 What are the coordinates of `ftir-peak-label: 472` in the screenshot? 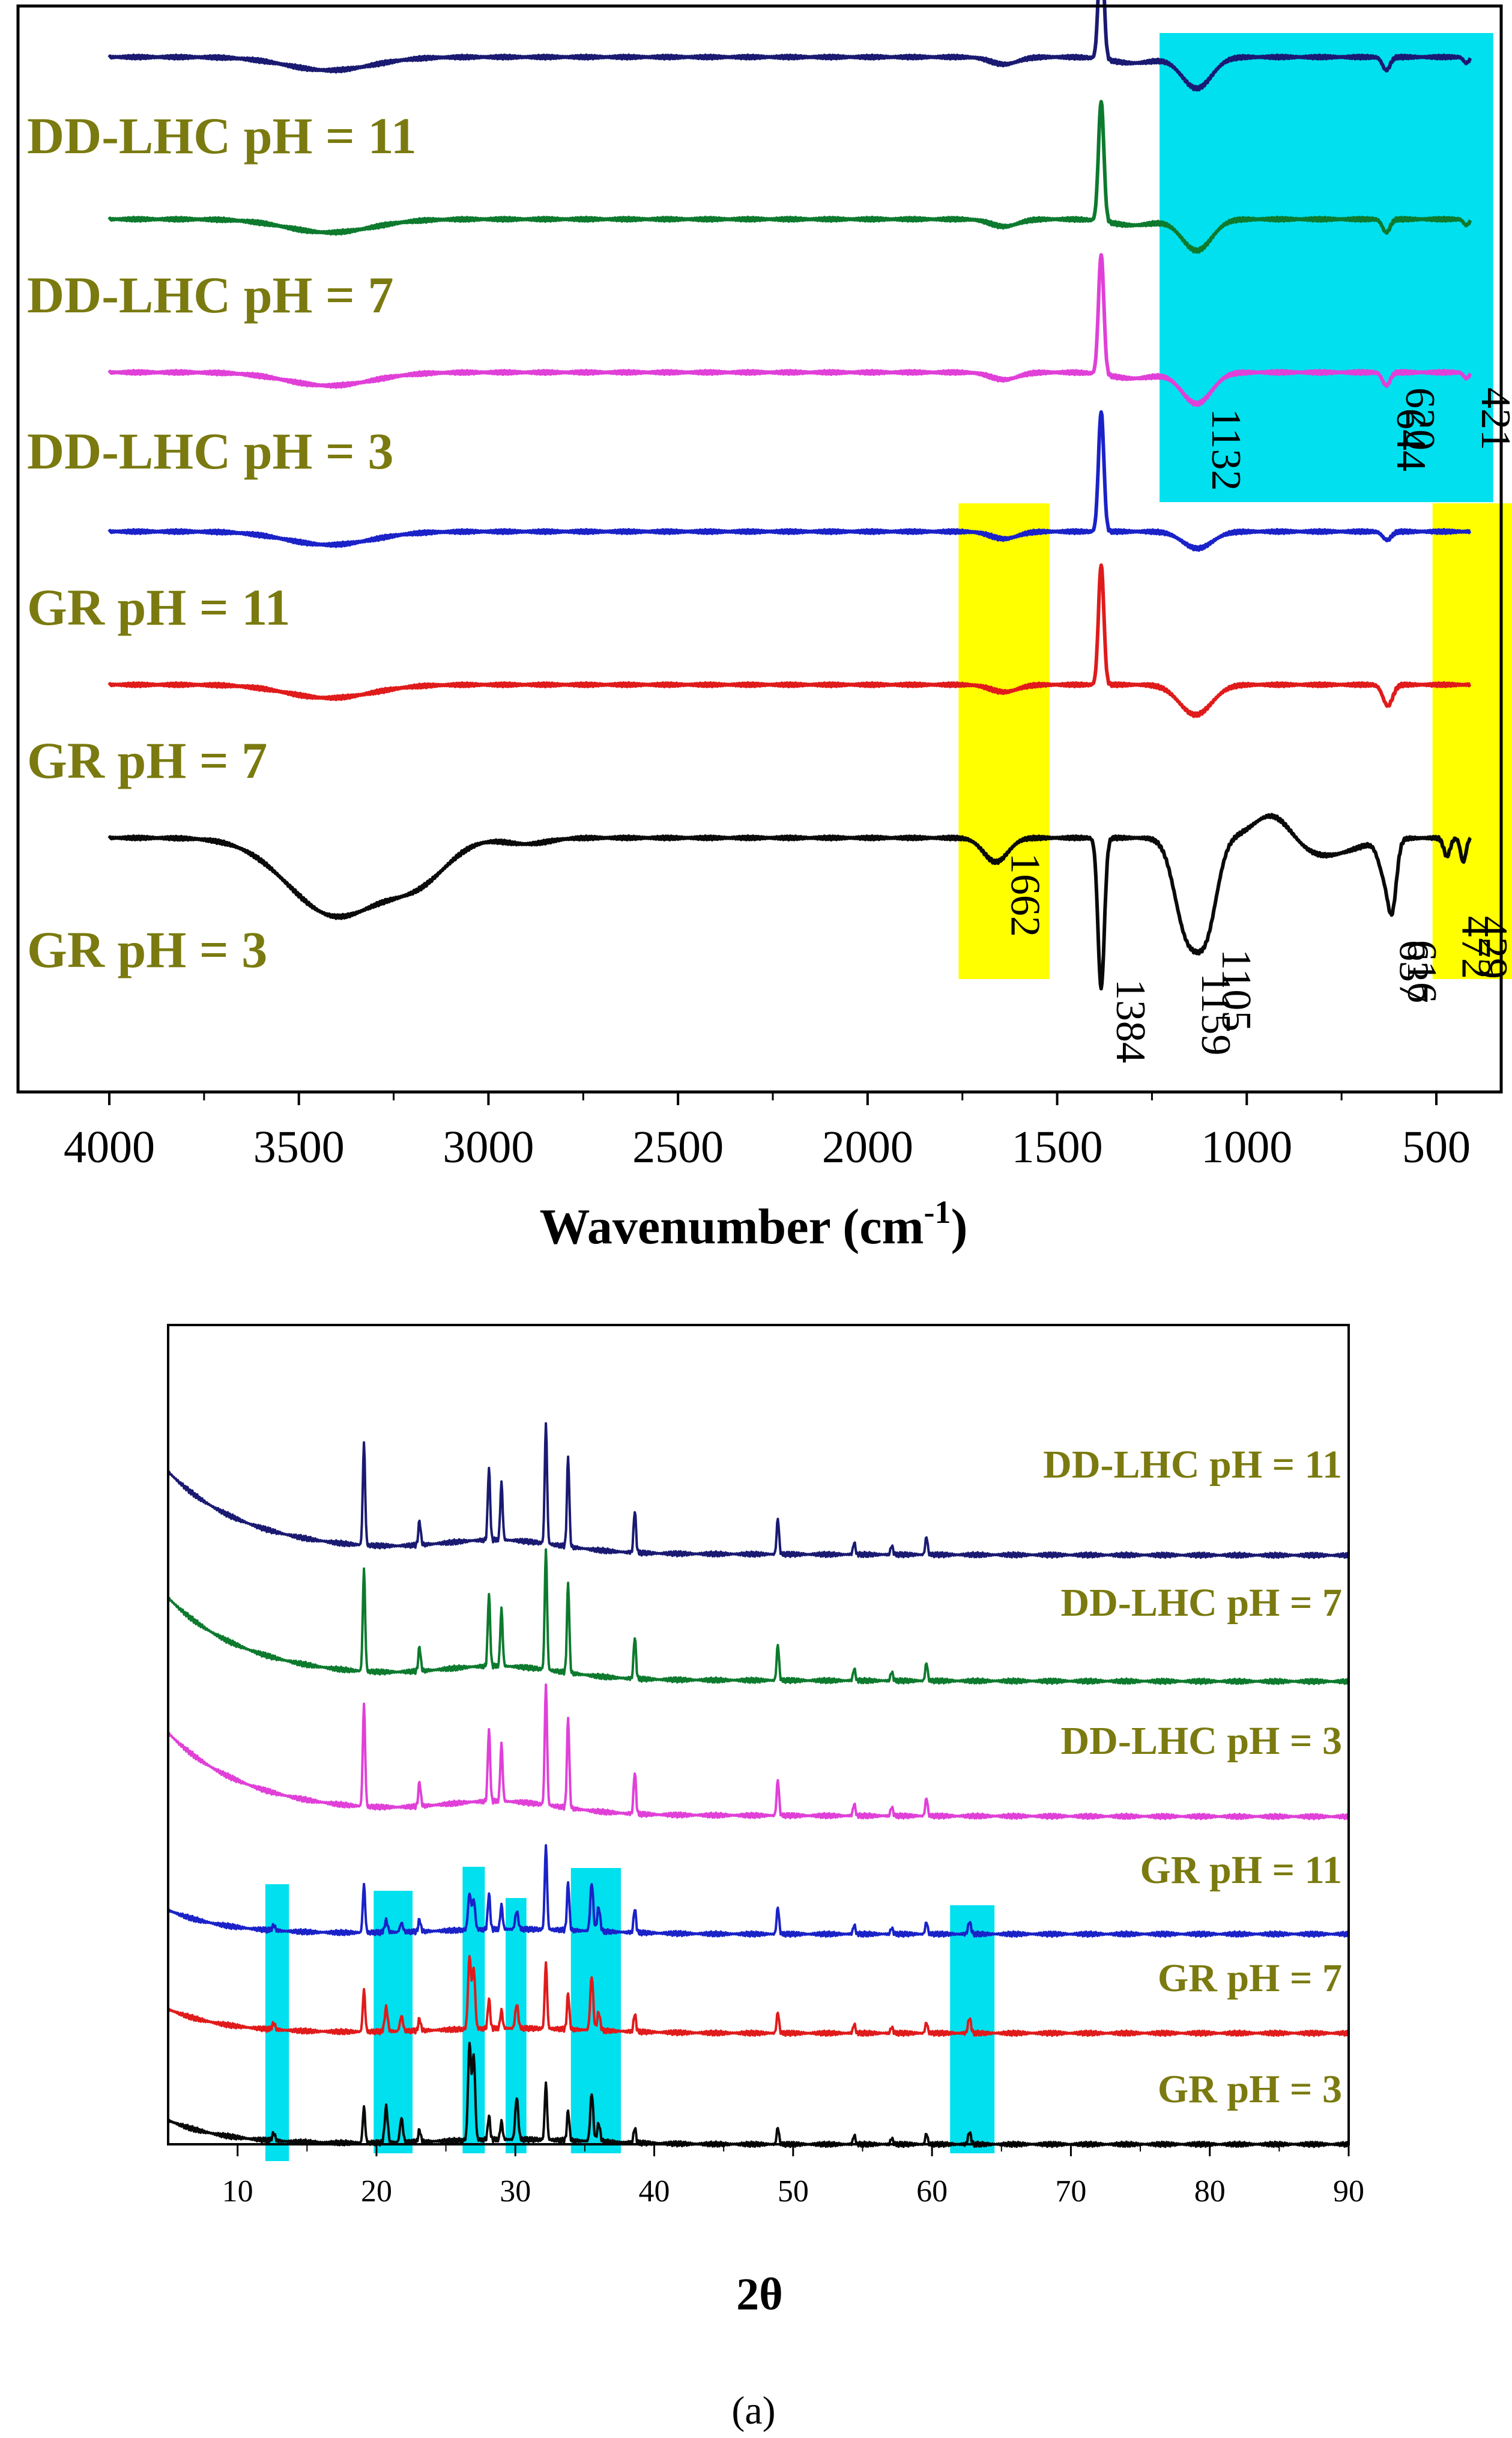 It's located at (1476, 947).